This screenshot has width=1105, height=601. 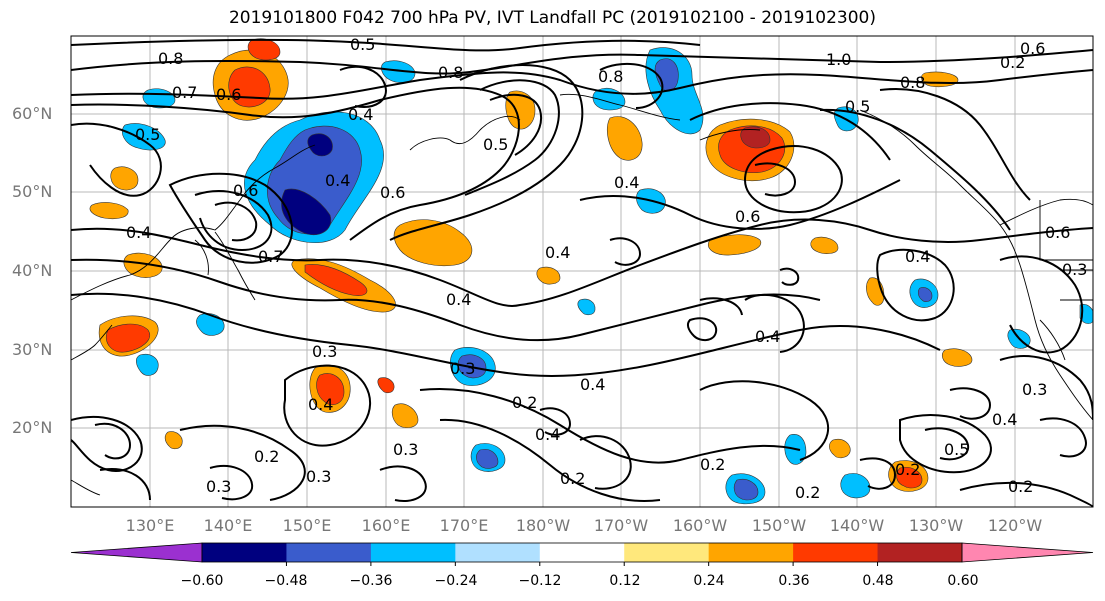 I want to click on colorbar-tick-label: −0.48, so click(x=286, y=581).